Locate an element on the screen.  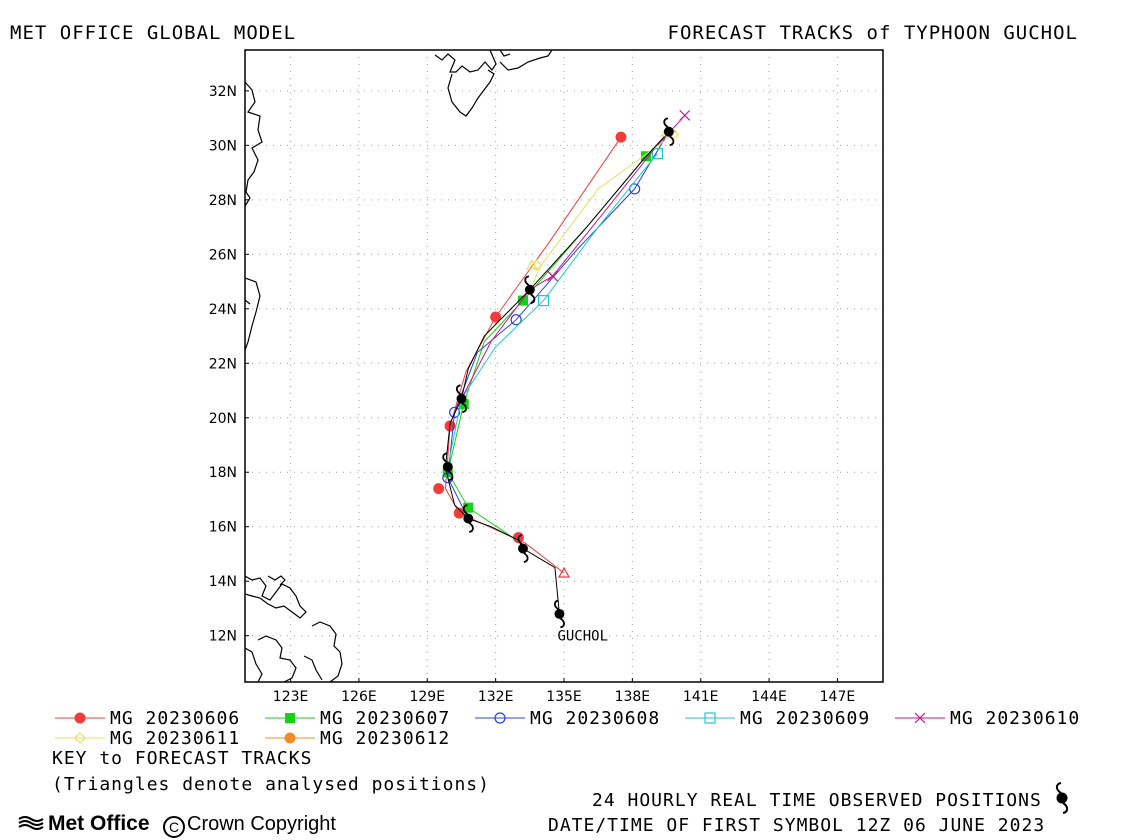
met-office-logo-icon is located at coordinates (31, 824).